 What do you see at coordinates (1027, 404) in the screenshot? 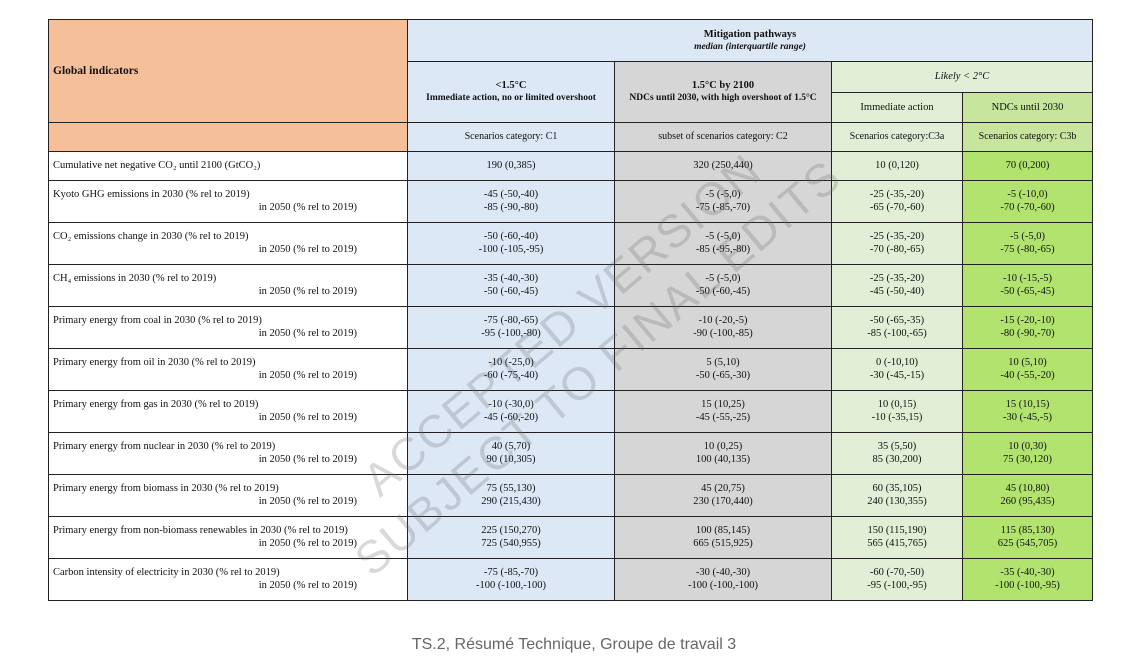
I see `value-c3b-2030: 15 (10,15)` at bounding box center [1027, 404].